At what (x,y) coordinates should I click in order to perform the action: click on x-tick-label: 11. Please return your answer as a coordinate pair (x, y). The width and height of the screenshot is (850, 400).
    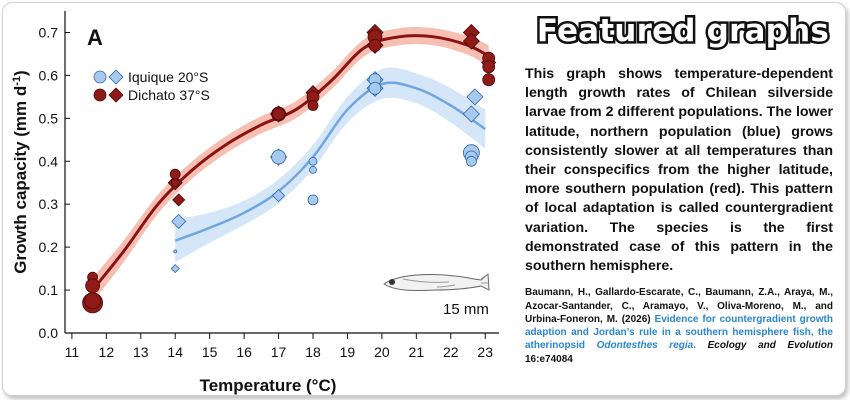
    Looking at the image, I should click on (72, 352).